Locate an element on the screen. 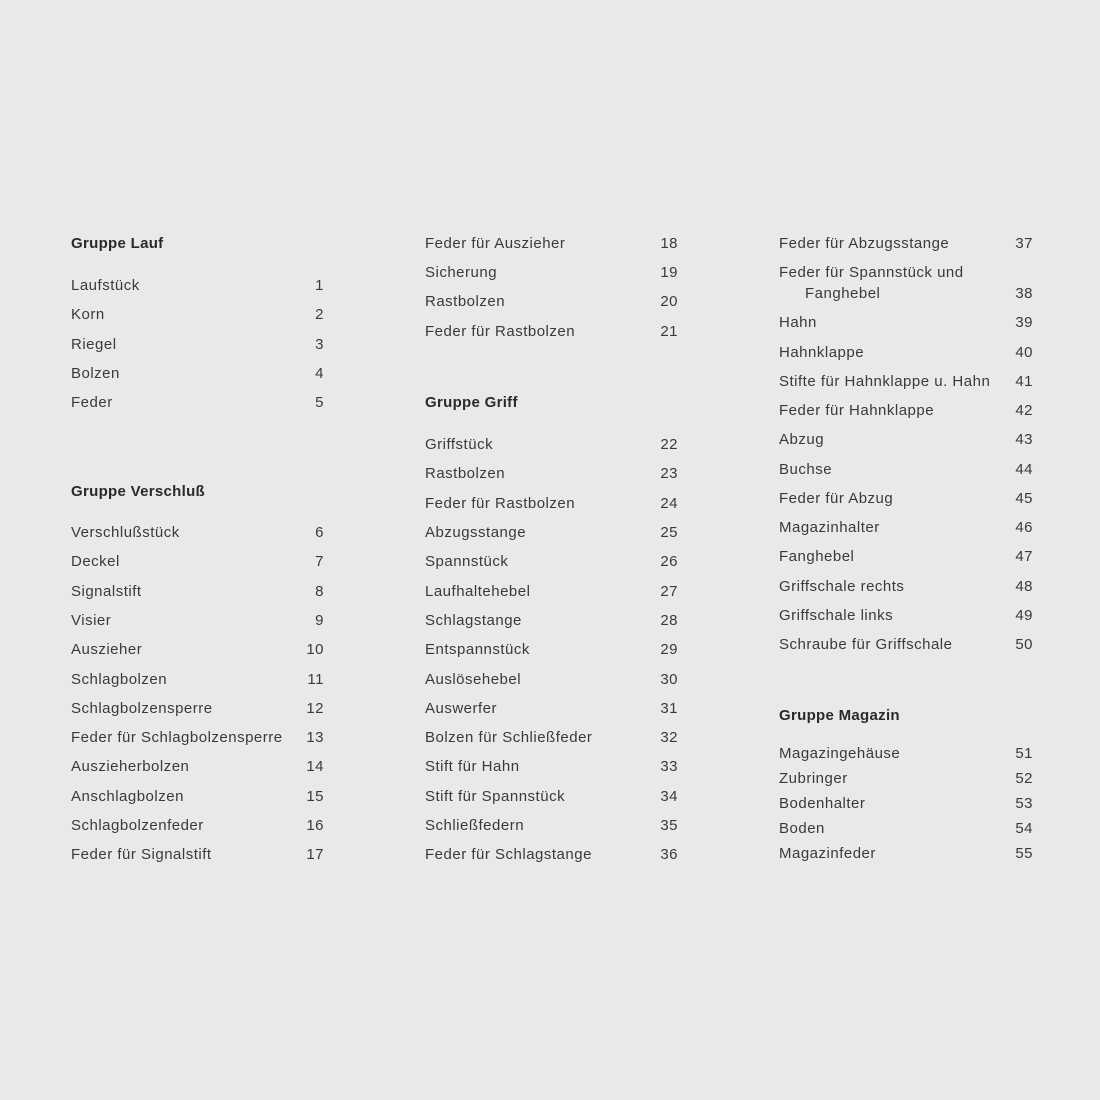  part-number: 19 is located at coordinates (669, 272).